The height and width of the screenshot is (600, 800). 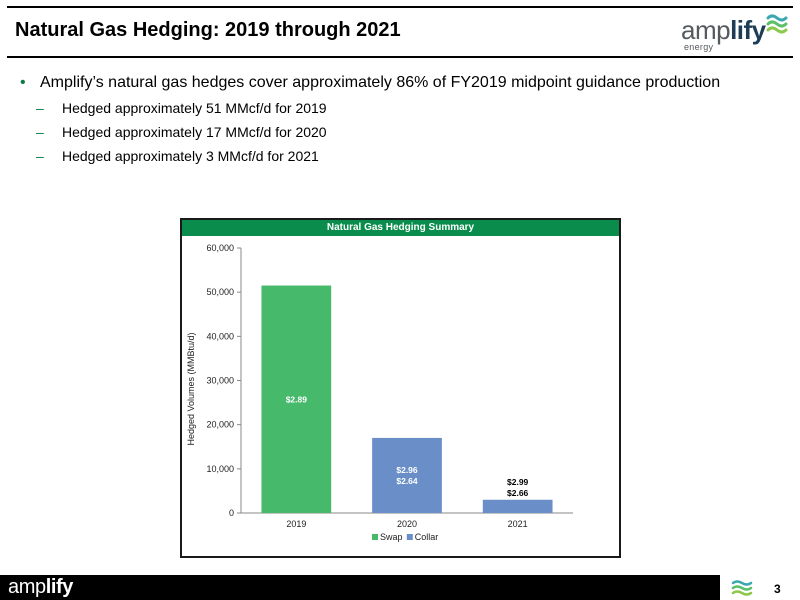 I want to click on bar-data-label: $2.64, so click(x=407, y=481).